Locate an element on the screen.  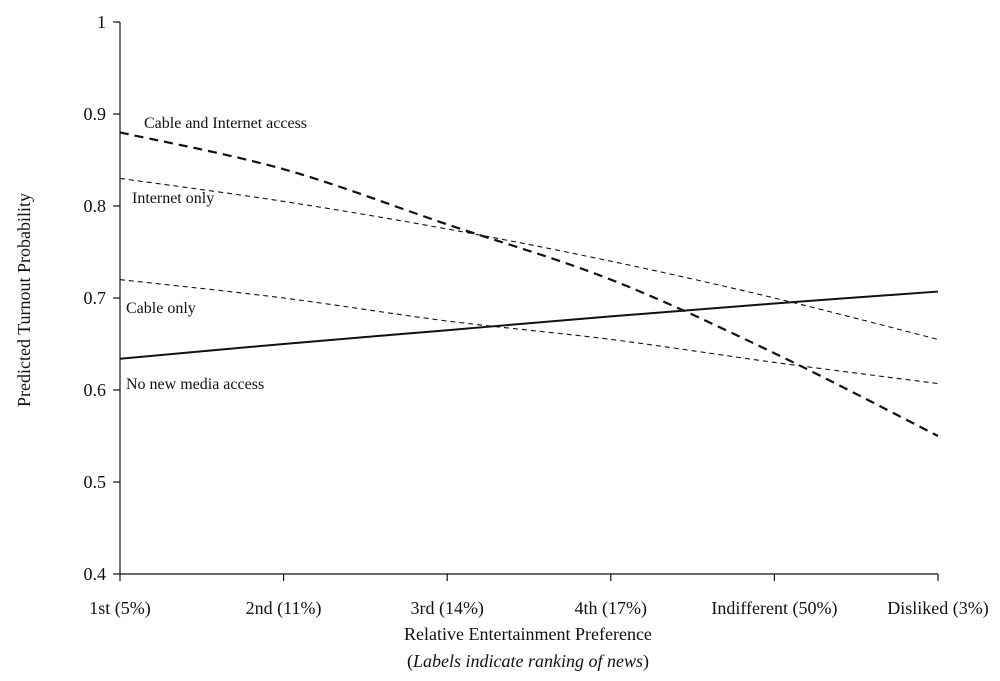
x-axis-subtitle-close-paren: ) is located at coordinates (646, 661).